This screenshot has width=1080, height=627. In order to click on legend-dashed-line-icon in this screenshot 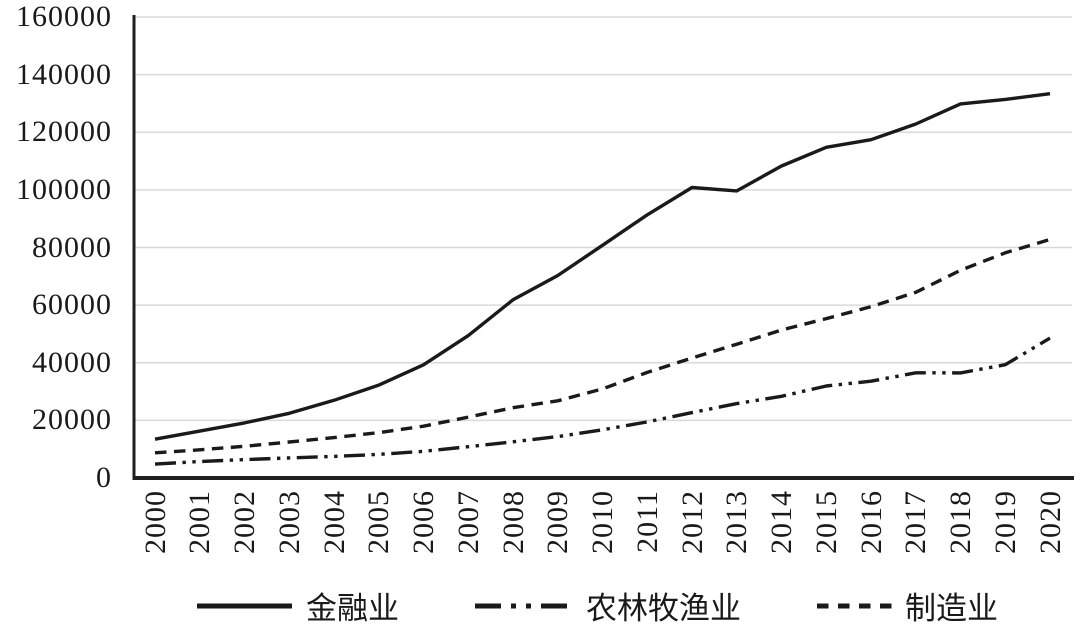, I will do `click(854, 605)`.